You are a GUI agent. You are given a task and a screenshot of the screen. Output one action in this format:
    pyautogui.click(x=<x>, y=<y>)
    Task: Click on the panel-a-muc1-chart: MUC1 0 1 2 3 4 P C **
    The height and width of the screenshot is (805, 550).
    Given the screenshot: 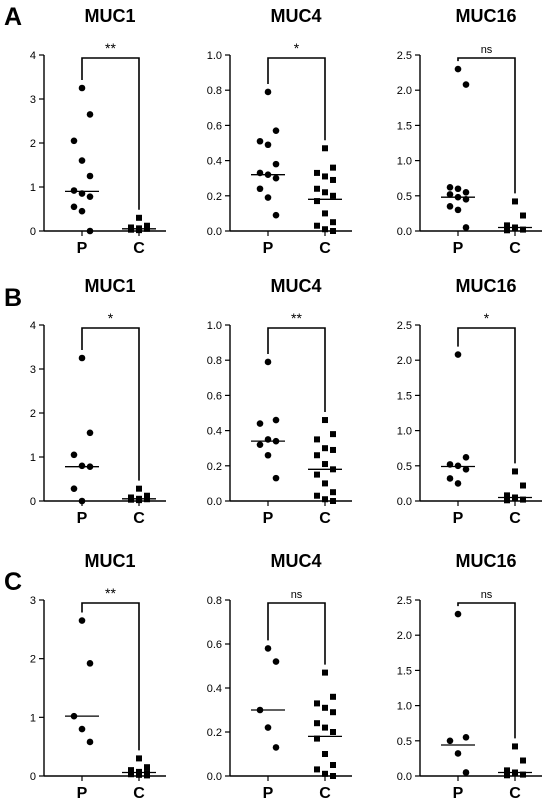 What is the action you would take?
    pyautogui.click(x=98, y=131)
    